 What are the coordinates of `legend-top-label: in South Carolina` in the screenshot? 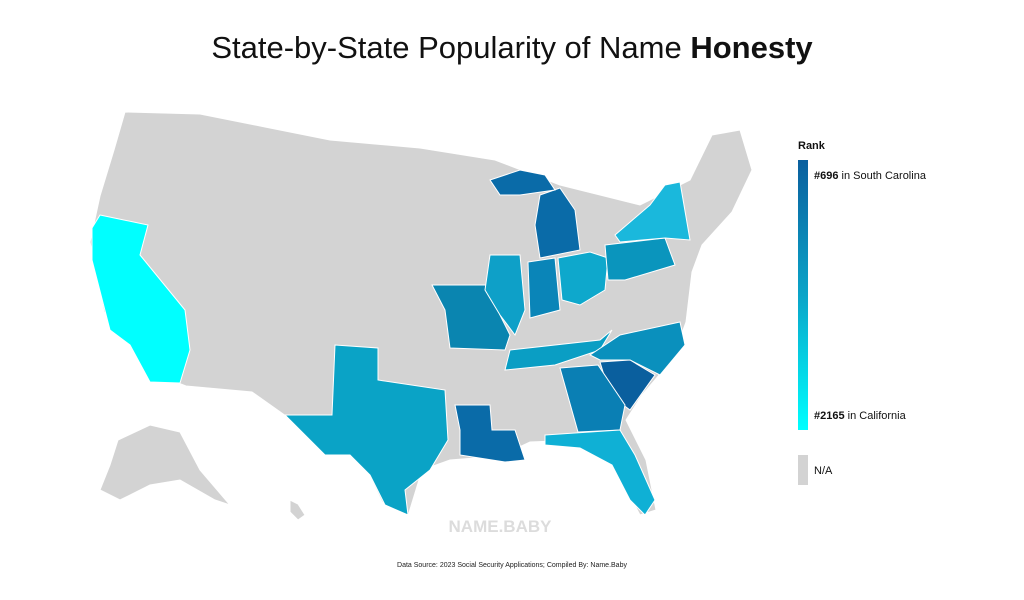 It's located at (883, 176).